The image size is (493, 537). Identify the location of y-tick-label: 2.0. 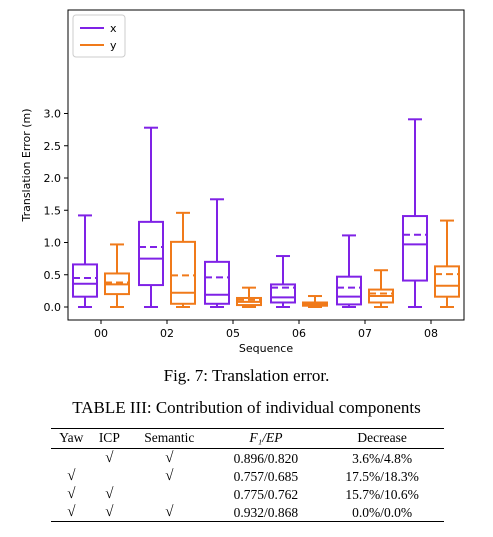
(53, 178).